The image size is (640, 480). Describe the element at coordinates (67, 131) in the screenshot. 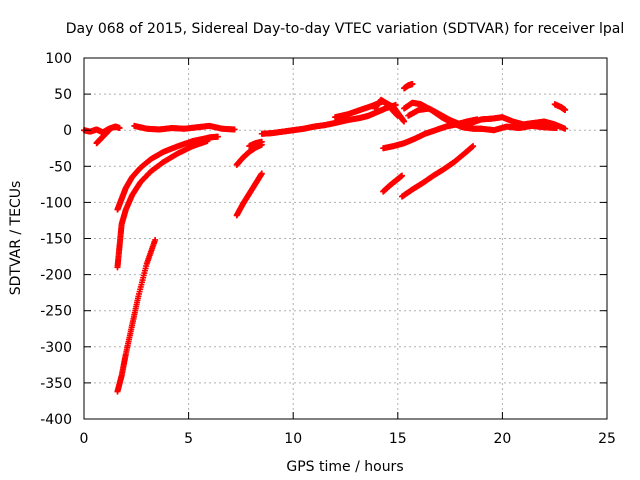

I see `y-tick-label: 0` at that location.